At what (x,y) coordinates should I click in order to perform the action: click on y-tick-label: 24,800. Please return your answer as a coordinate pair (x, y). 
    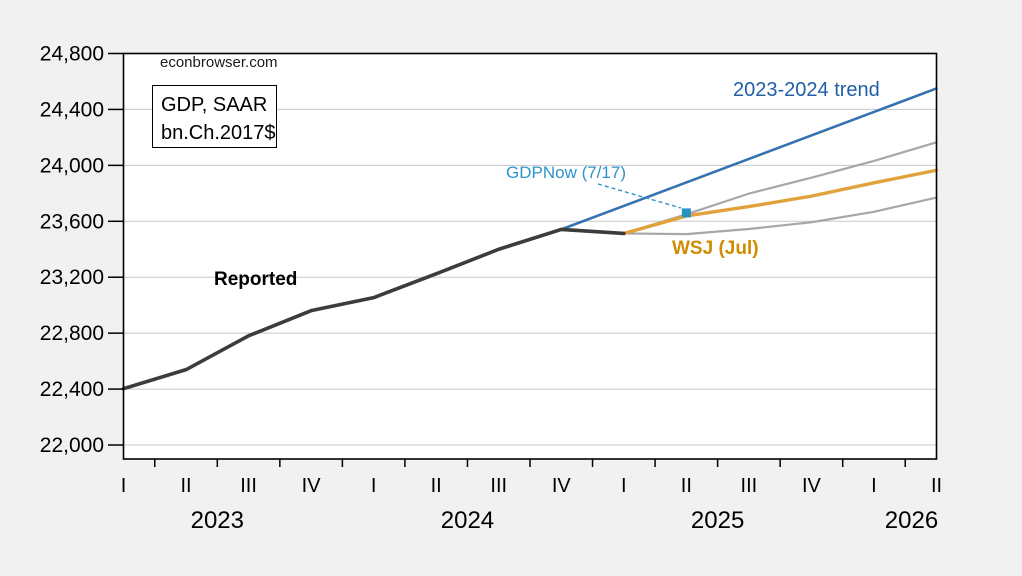
    Looking at the image, I should click on (72, 54).